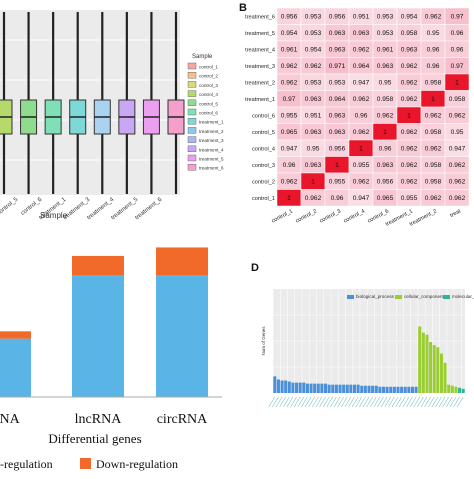  I want to click on x-tick-label: treatment_6, so click(148, 208).